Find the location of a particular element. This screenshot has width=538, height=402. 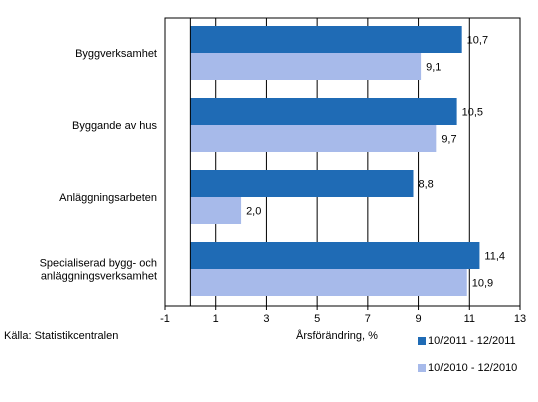

value-label: 8,8 is located at coordinates (426, 185).